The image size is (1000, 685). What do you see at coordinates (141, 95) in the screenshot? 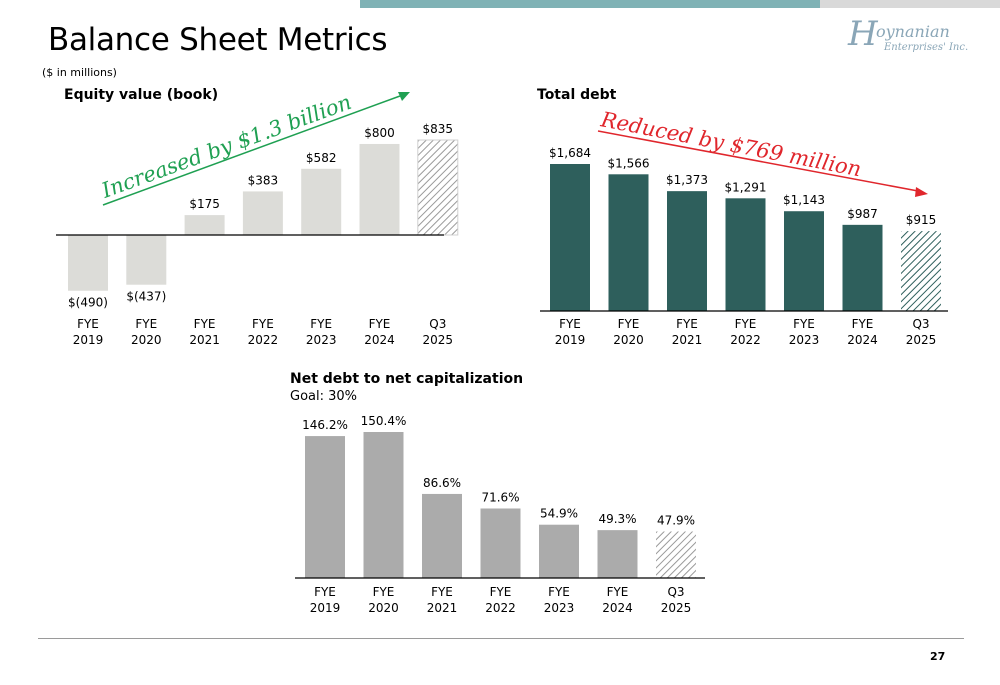
I see `equity-chart-title: Equity value (book)` at bounding box center [141, 95].